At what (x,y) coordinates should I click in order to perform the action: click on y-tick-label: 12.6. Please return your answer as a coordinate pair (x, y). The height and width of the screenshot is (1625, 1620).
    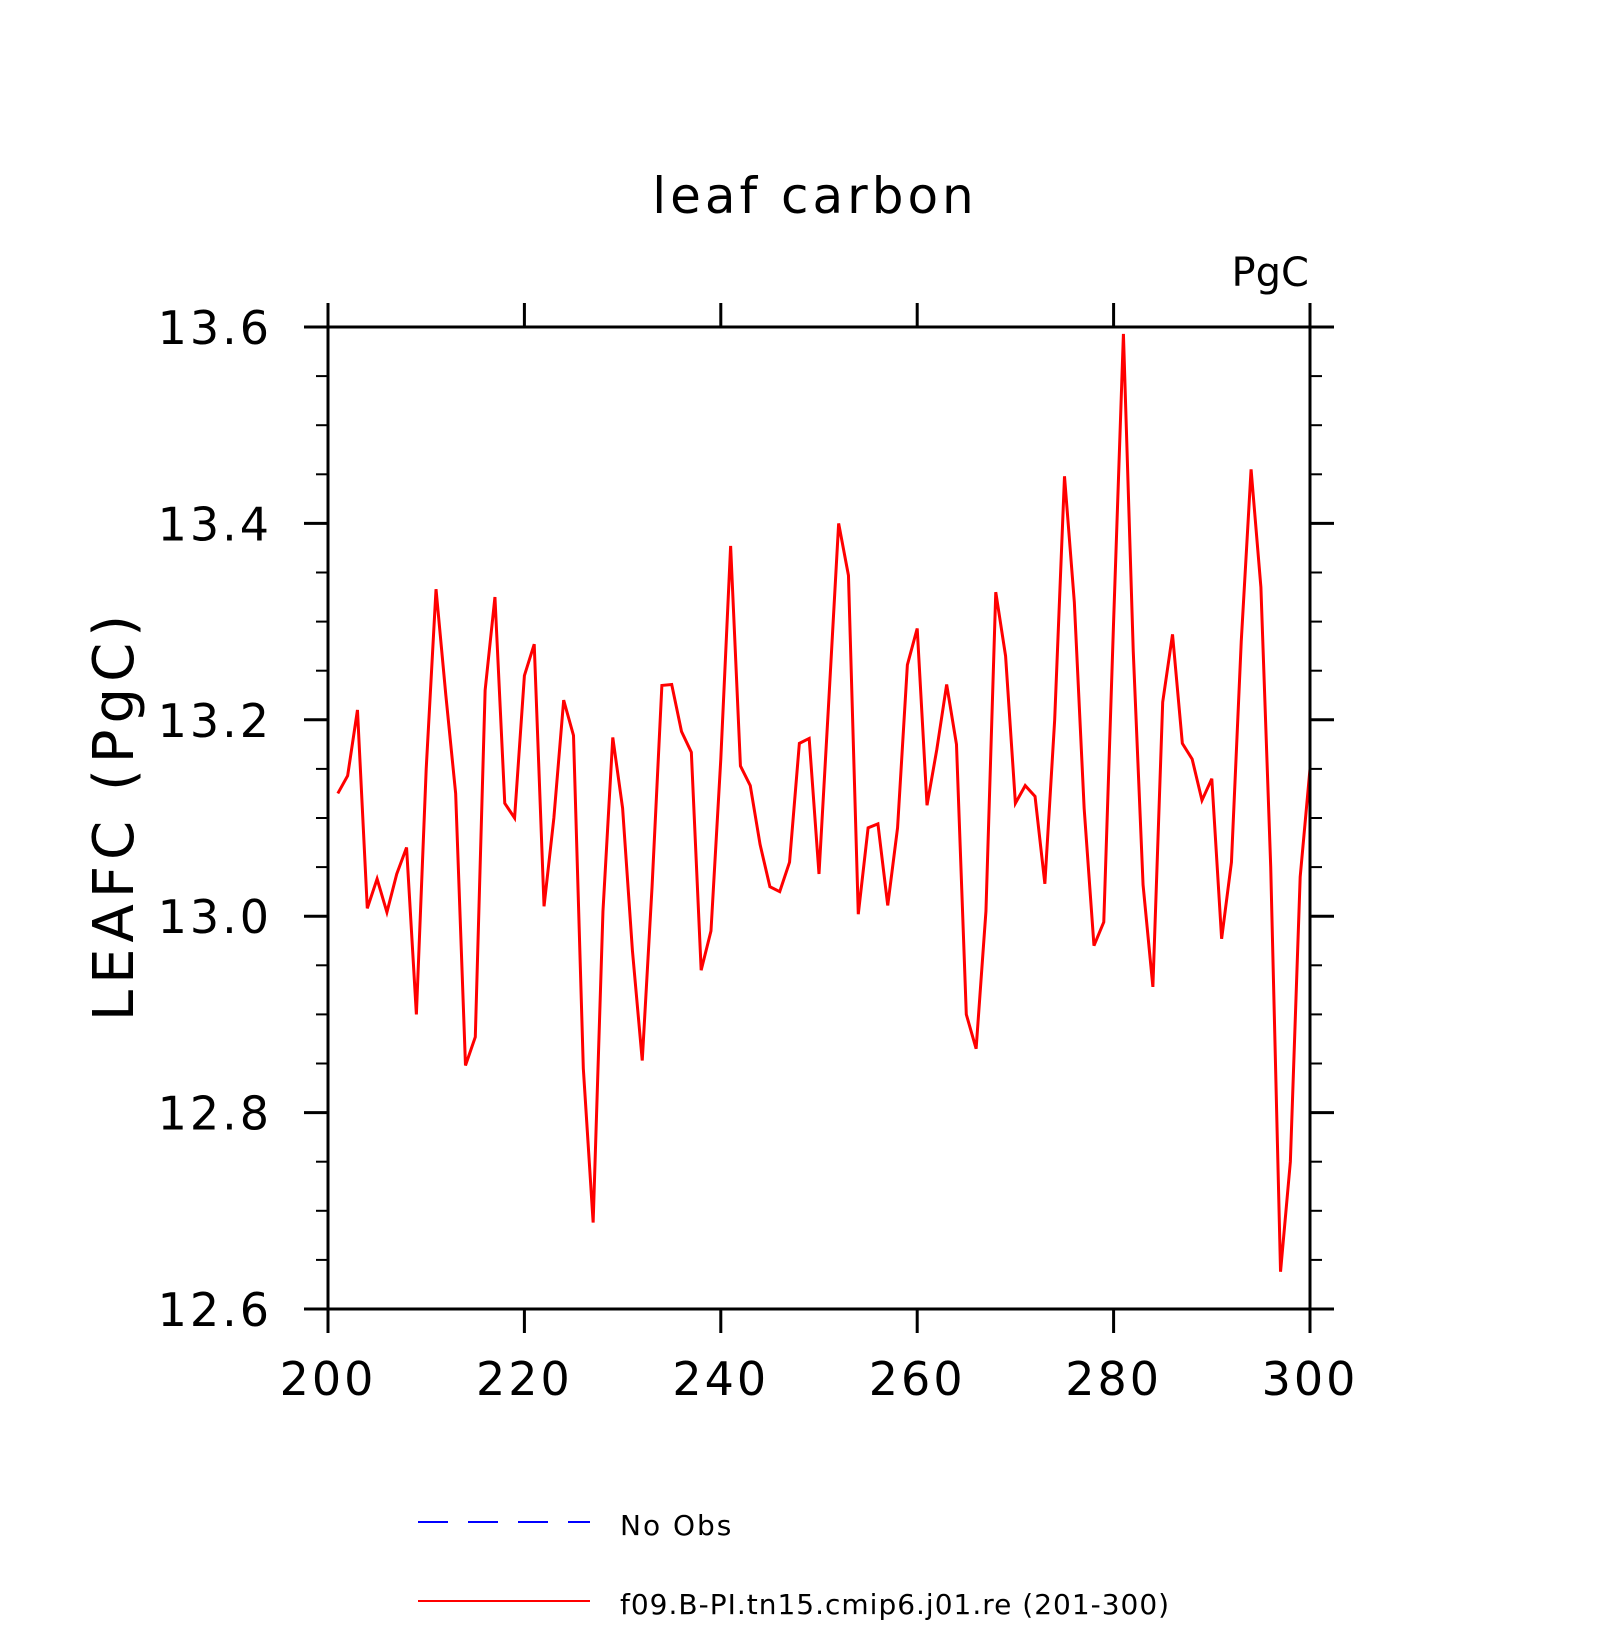
    Looking at the image, I should click on (215, 1310).